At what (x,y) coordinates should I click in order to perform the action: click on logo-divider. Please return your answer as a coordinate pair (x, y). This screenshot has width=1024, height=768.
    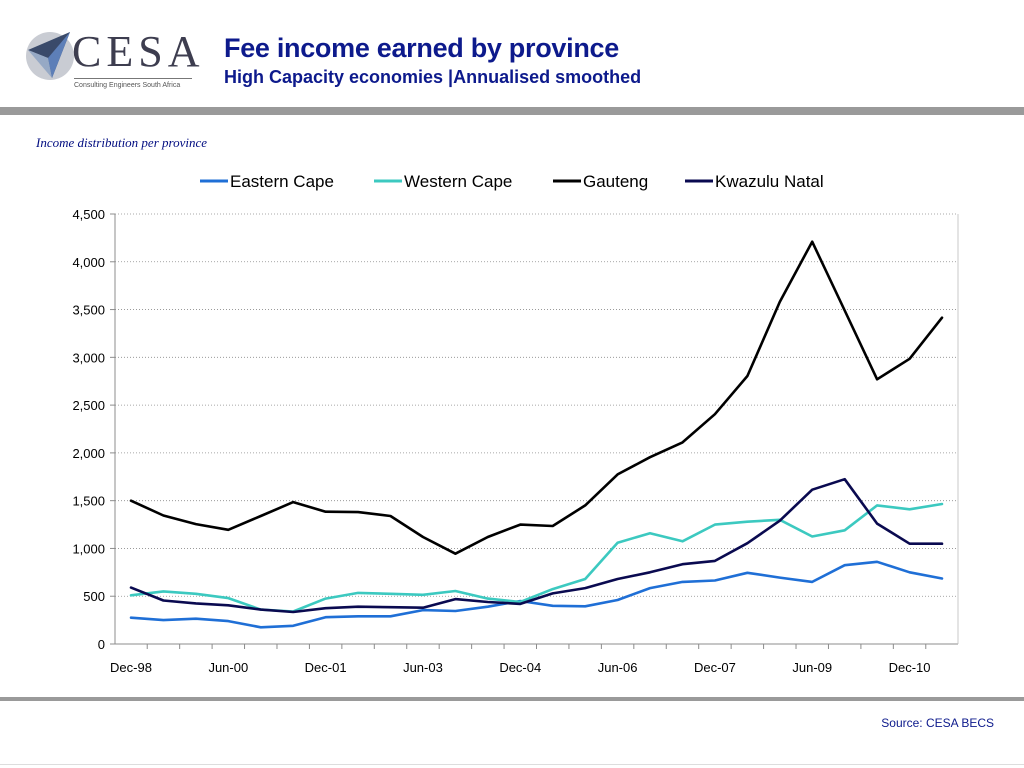
    Looking at the image, I should click on (133, 78).